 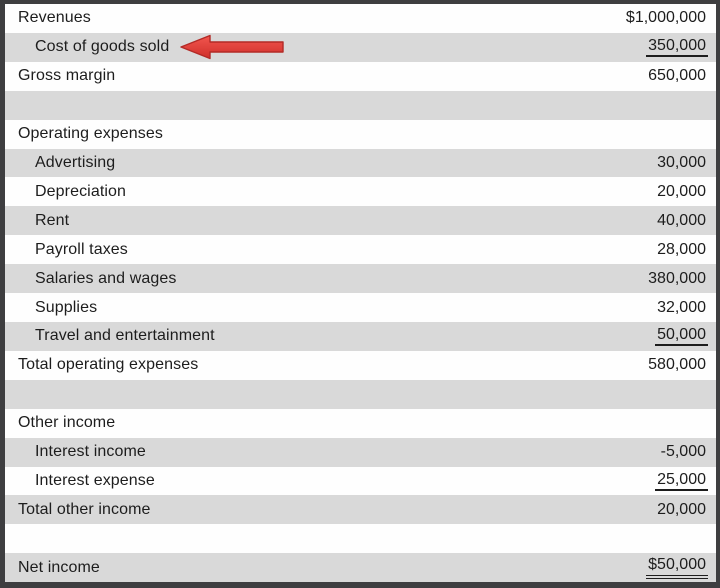 I want to click on row-label: Salaries and wages, so click(x=106, y=278).